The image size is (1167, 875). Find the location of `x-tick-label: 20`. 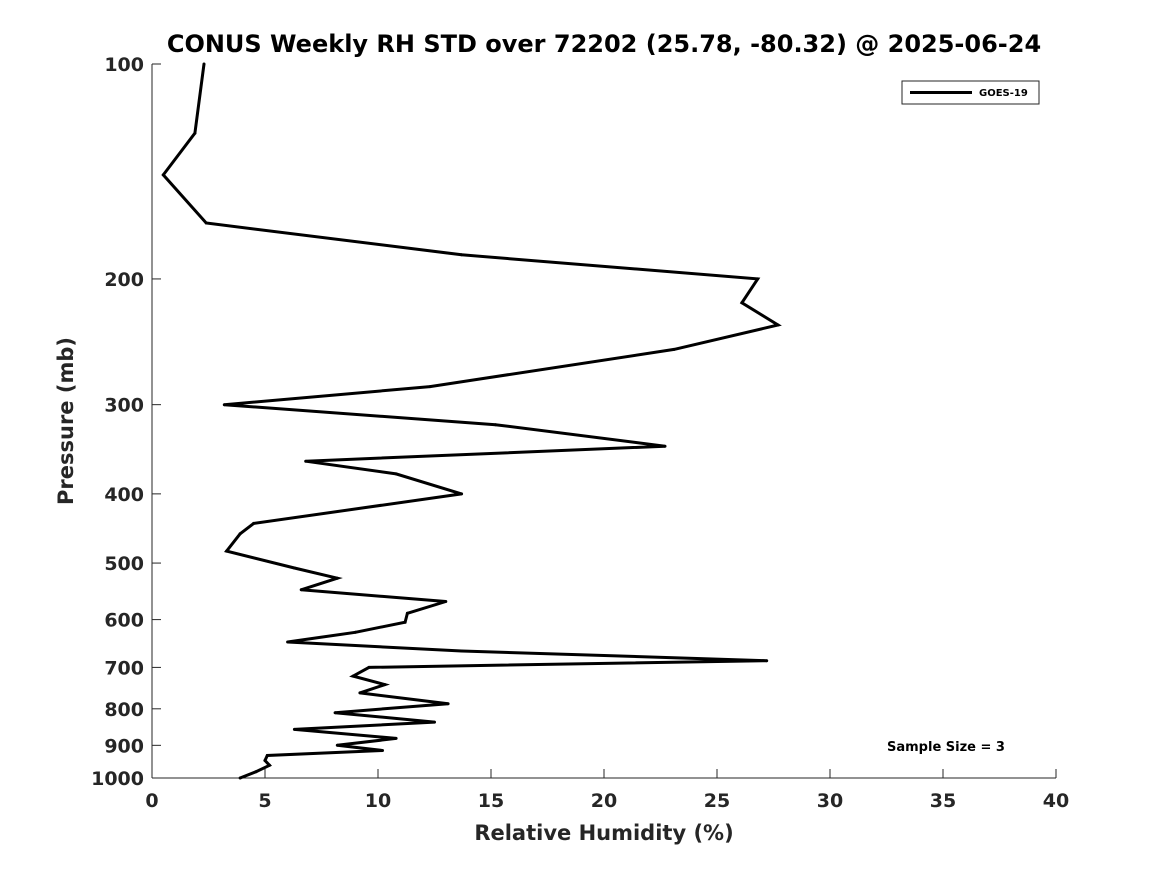

x-tick-label: 20 is located at coordinates (604, 801).